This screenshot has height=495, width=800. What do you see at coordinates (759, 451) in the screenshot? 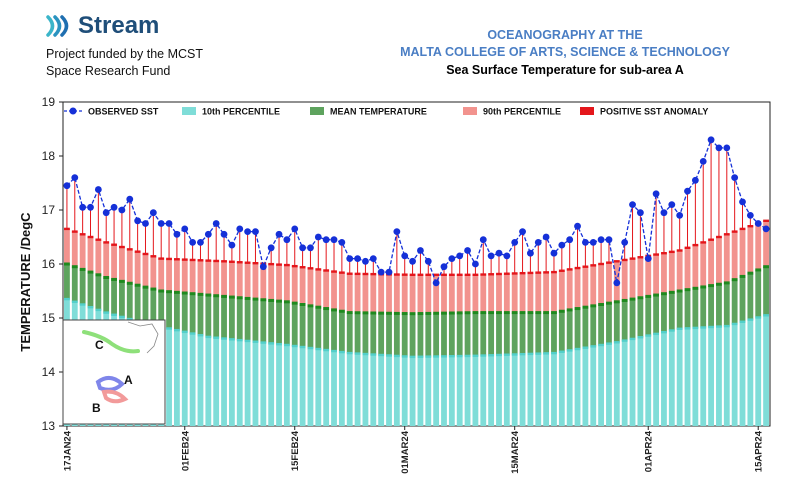
I see `x-tick-label: 15APR24` at bounding box center [759, 451].